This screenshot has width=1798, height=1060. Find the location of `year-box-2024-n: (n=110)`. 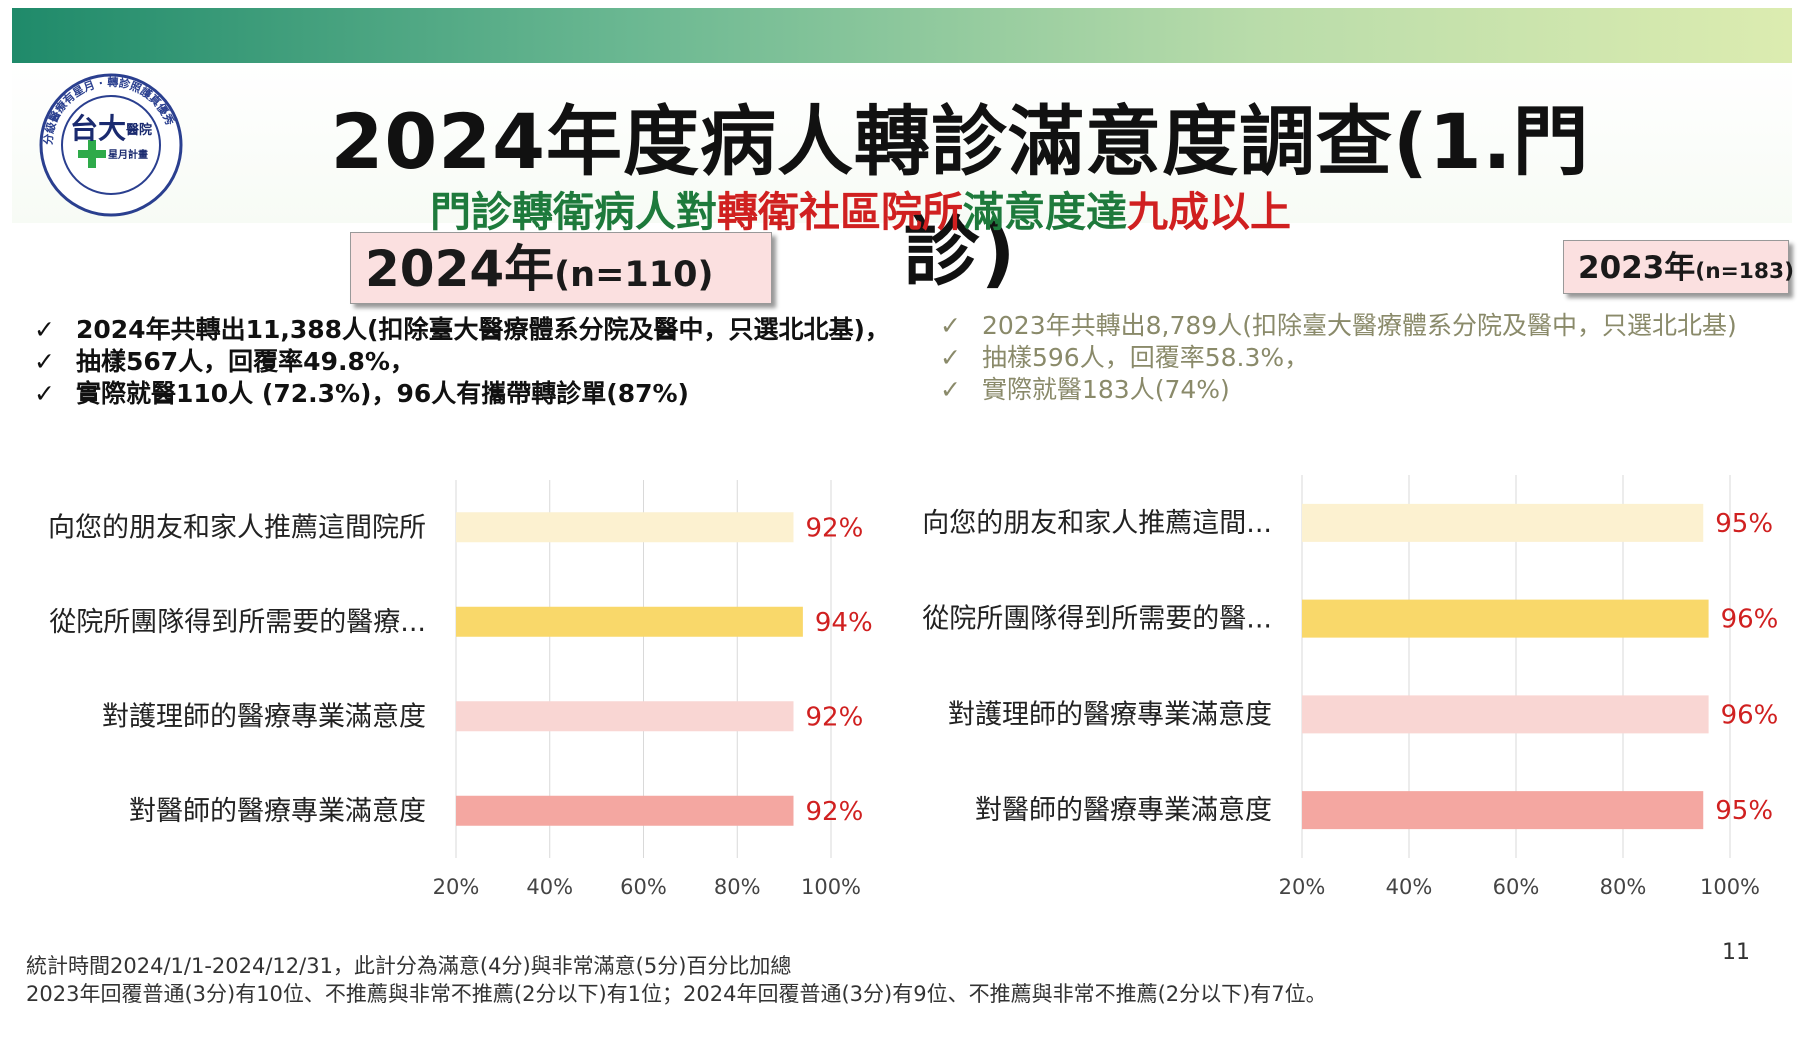

year-box-2024-n: (n=110) is located at coordinates (634, 275).